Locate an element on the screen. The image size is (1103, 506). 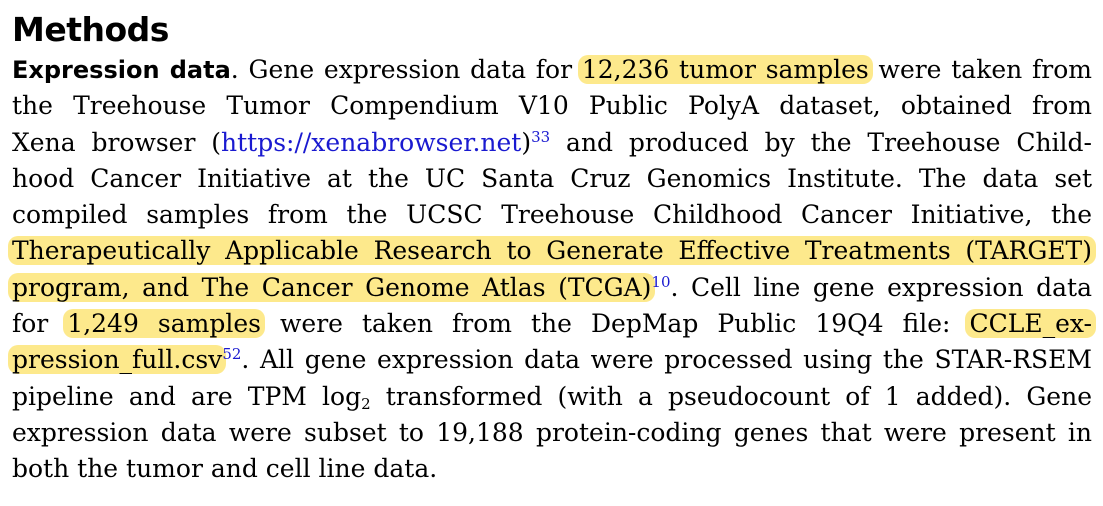
text-span: and produced by the Treehouse Child- is located at coordinates (821, 142).